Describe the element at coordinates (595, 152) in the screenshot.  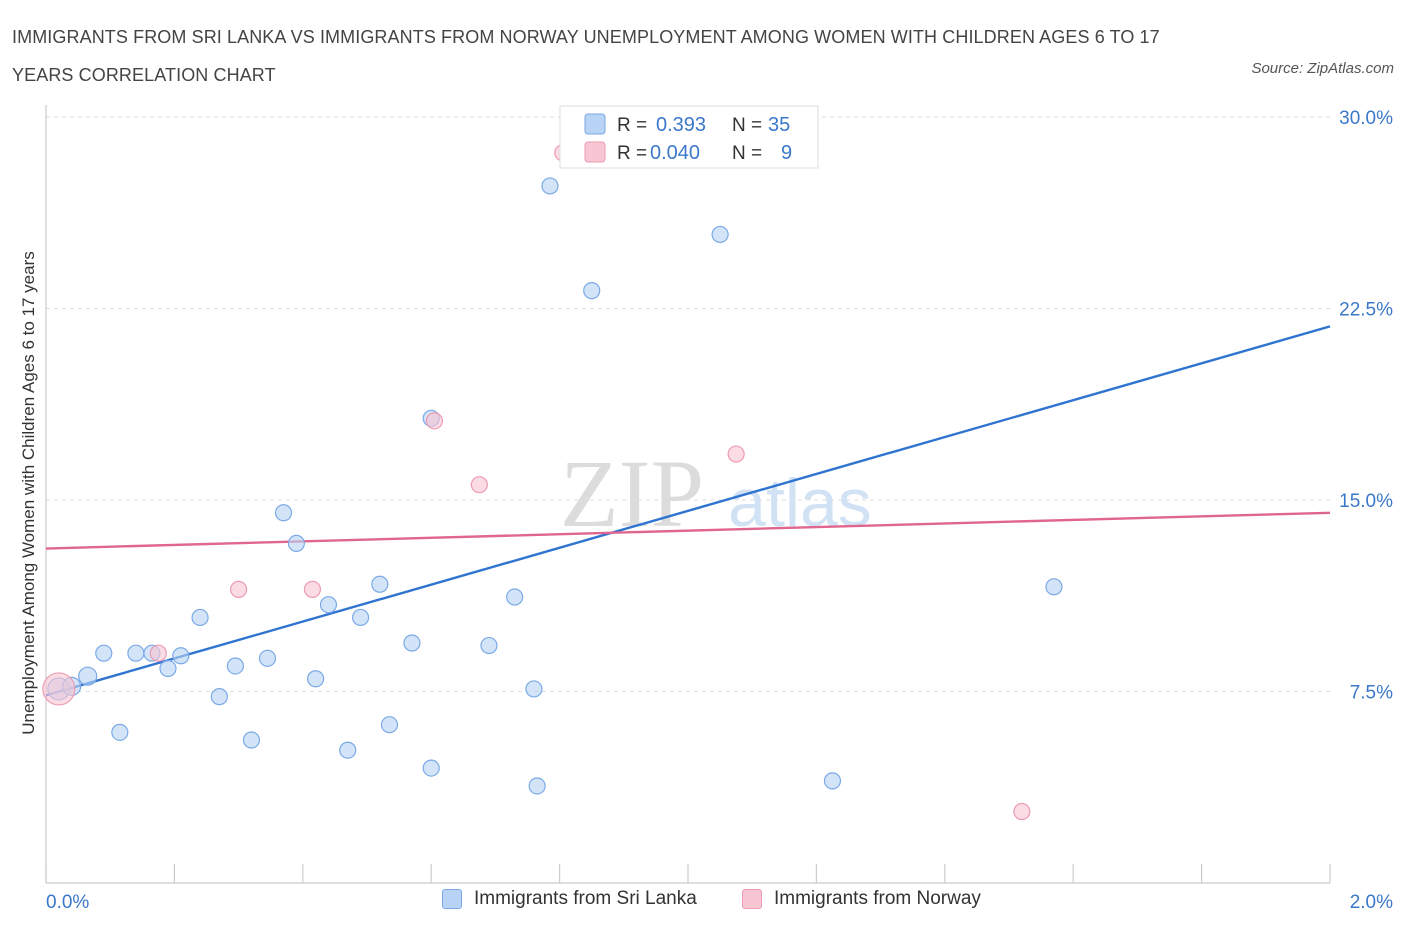
I see `stats-swatch-norway` at that location.